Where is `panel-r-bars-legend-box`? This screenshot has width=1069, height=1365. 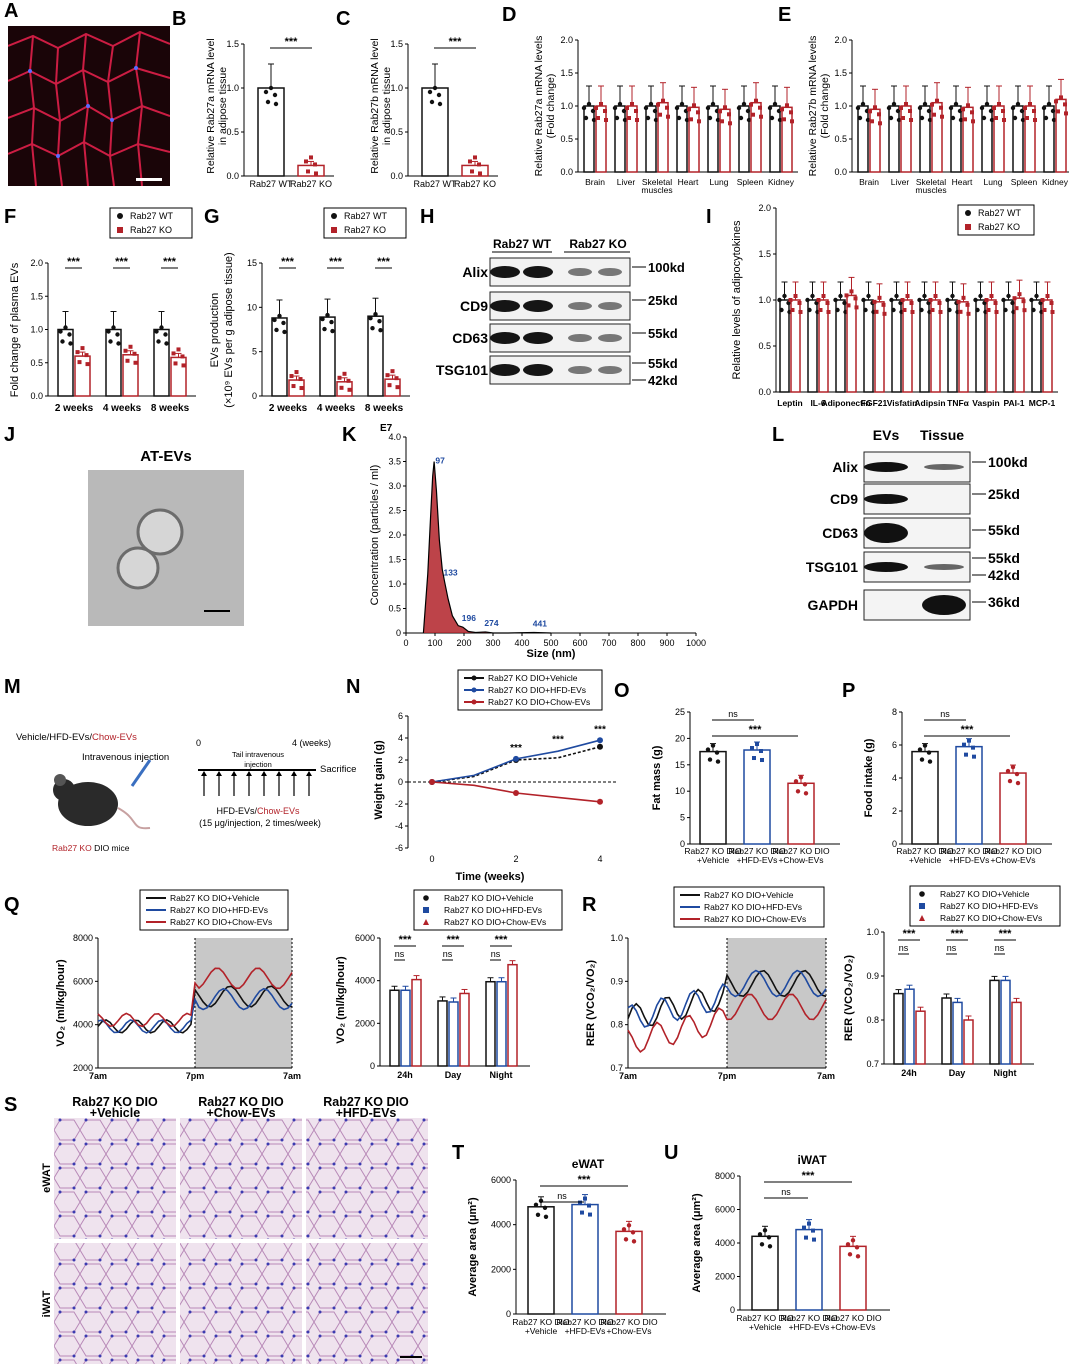
panel-r-bars-legend-box is located at coordinates (985, 906).